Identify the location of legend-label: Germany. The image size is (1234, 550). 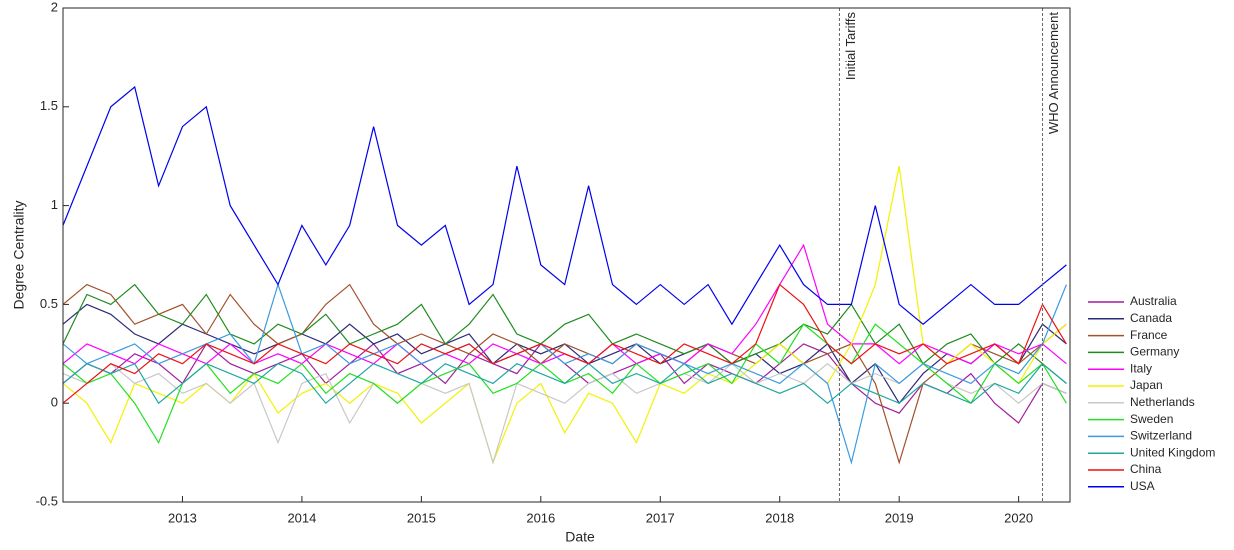
(1154, 352).